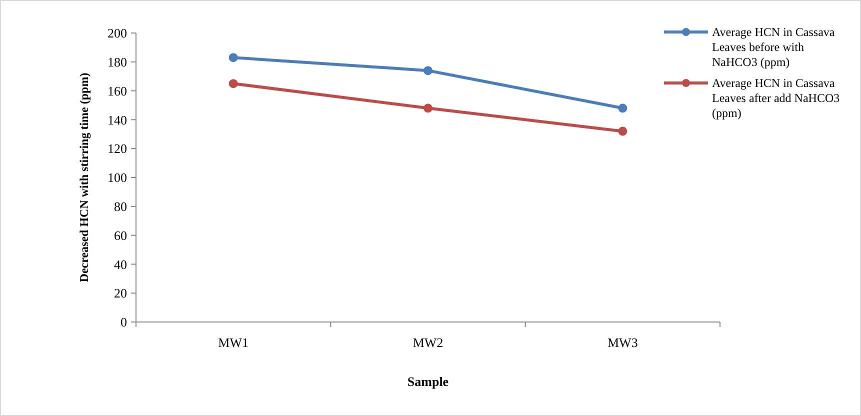 Image resolution: width=861 pixels, height=416 pixels. I want to click on y-tick-label: 160, so click(117, 90).